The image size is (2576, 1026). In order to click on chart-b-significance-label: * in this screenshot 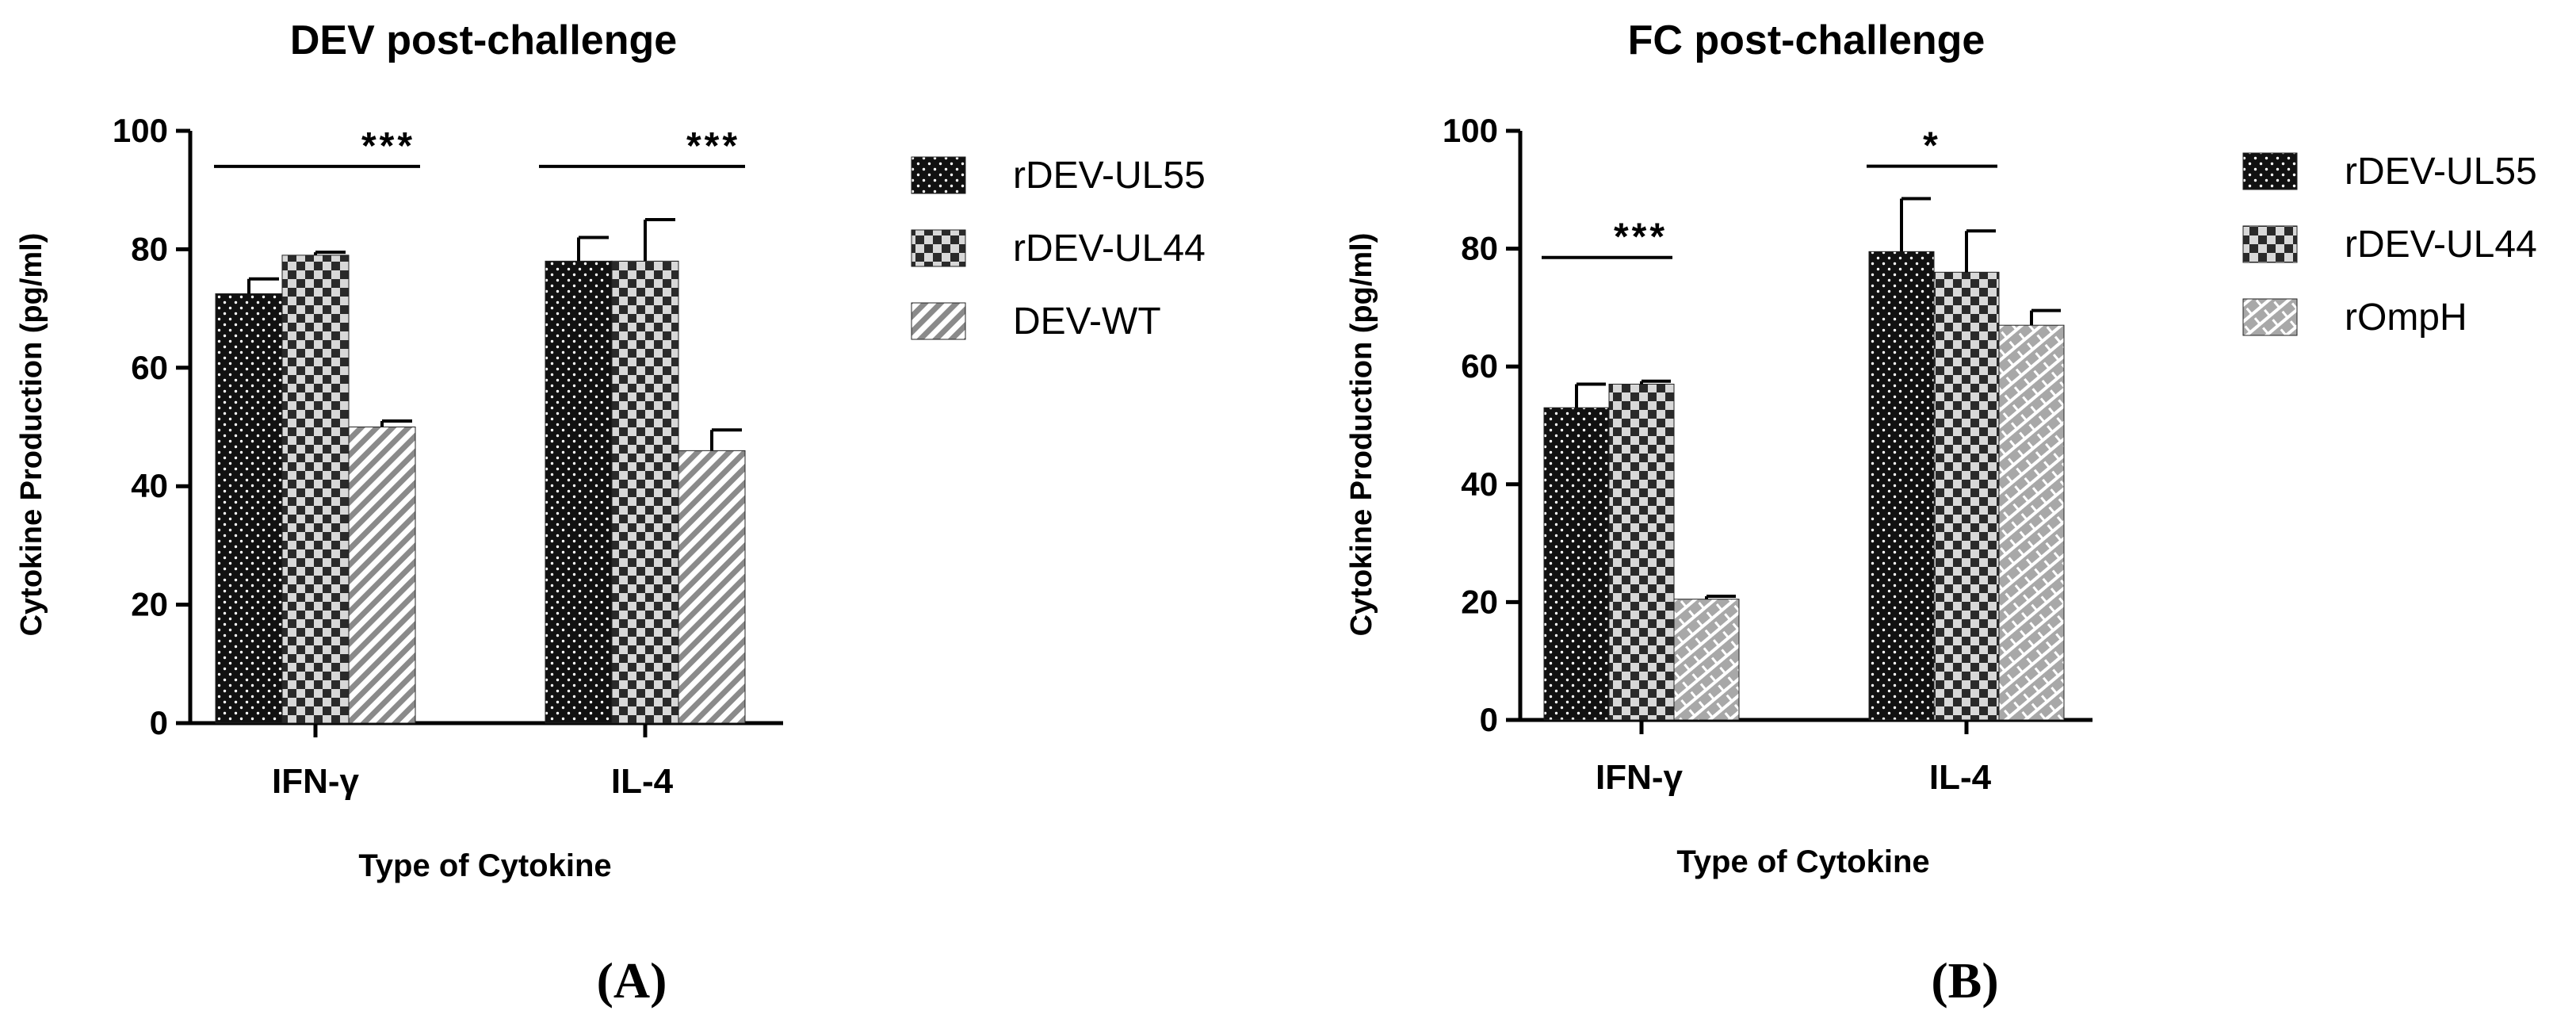, I will do `click(1932, 146)`.